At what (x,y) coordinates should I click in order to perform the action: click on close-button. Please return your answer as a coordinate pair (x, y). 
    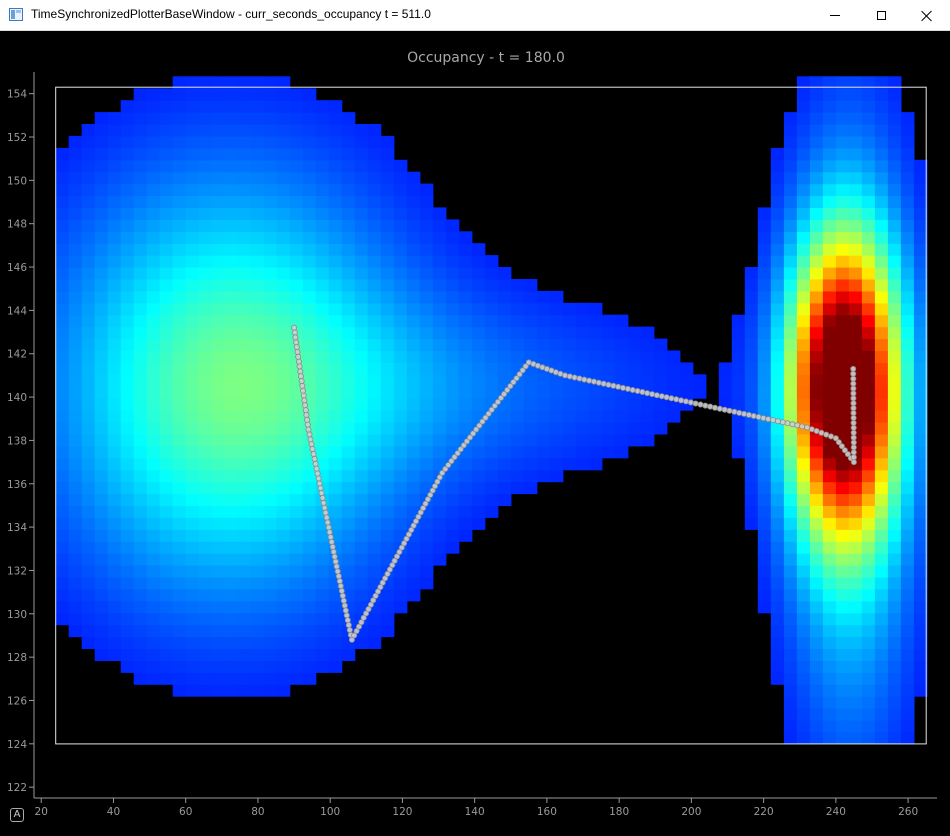
    Looking at the image, I should click on (927, 15).